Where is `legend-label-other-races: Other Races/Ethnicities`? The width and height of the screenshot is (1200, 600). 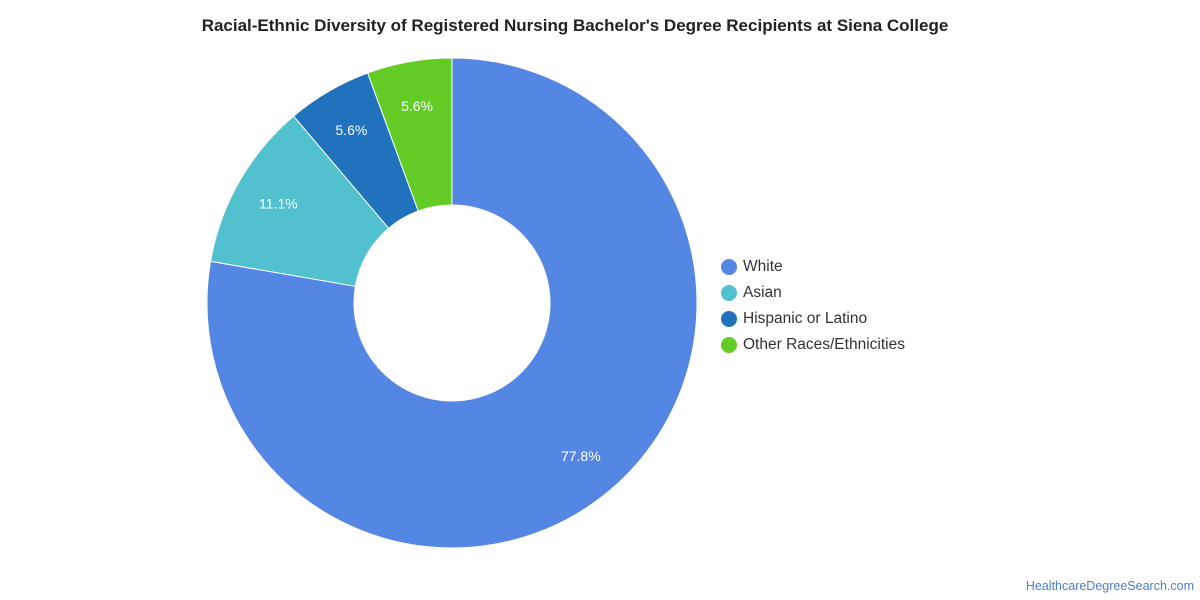
legend-label-other-races: Other Races/Ethnicities is located at coordinates (824, 344).